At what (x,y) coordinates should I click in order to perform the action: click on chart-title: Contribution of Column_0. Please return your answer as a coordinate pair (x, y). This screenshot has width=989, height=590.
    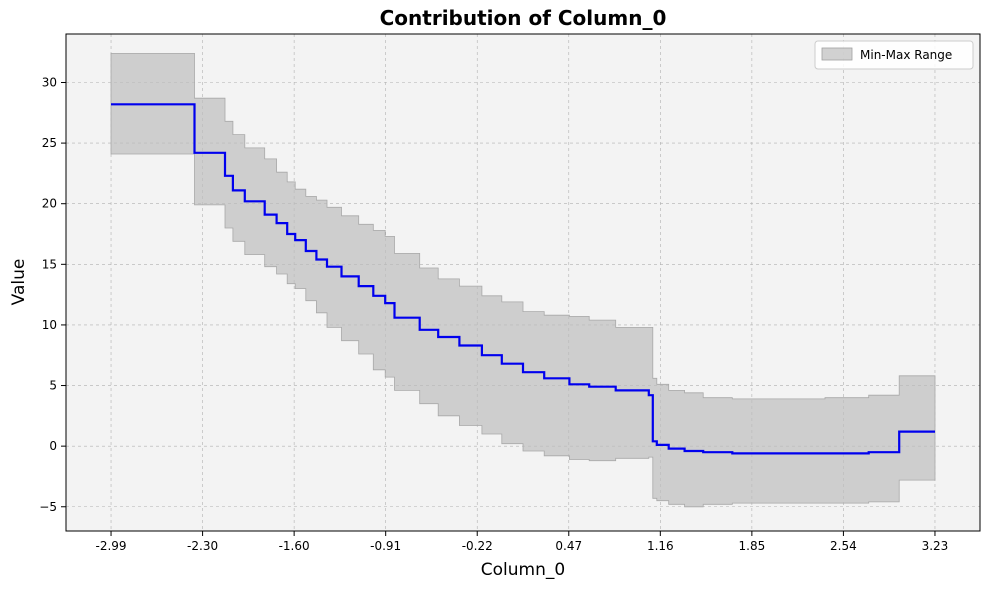
    Looking at the image, I should click on (523, 18).